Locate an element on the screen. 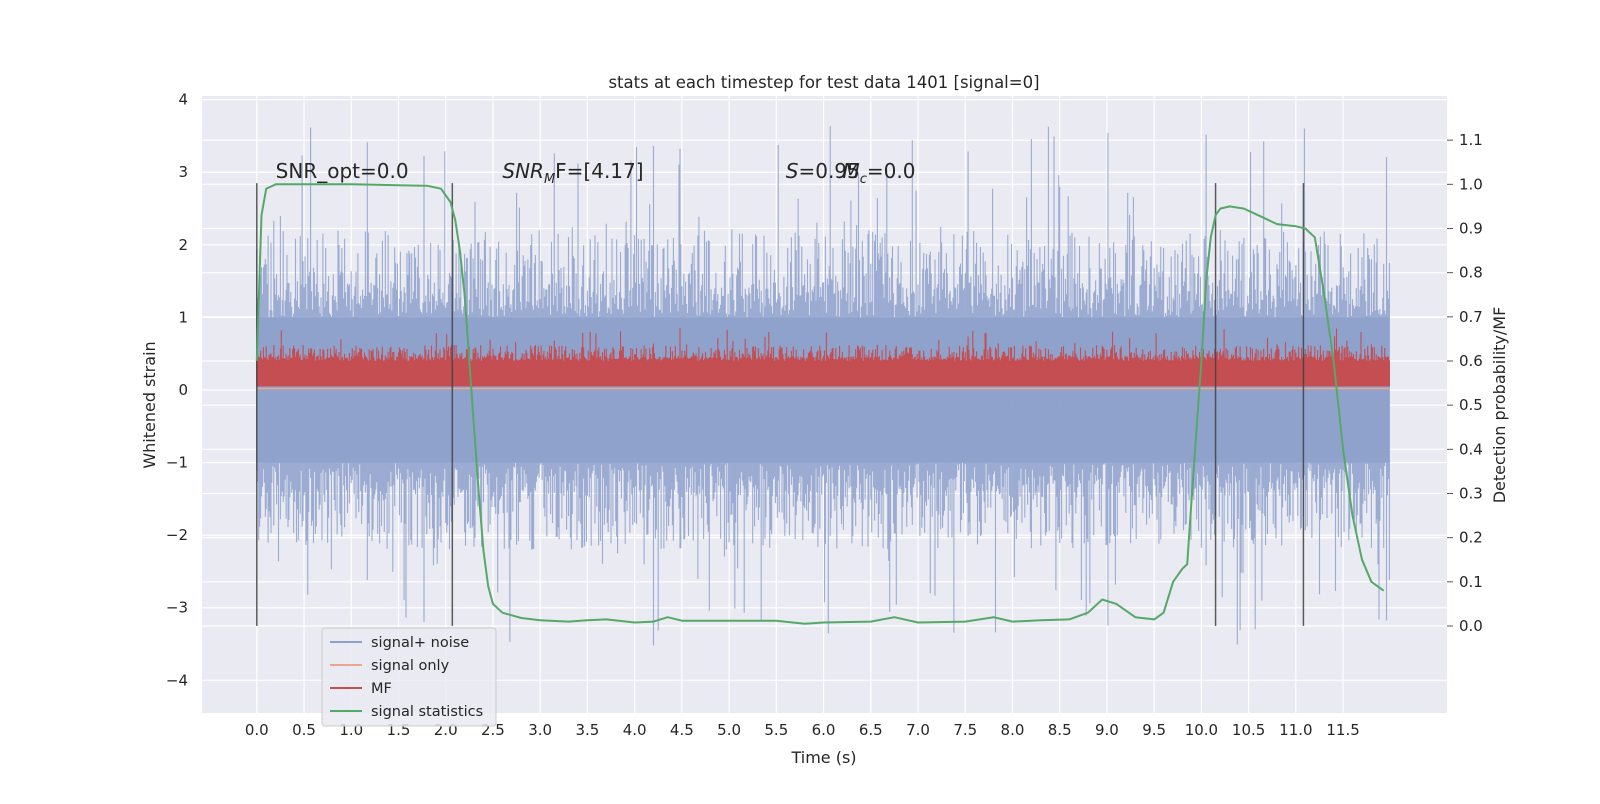 This screenshot has height=804, width=1600. annotation-snr-mf: SNRMF=[4.17] is located at coordinates (572, 173).